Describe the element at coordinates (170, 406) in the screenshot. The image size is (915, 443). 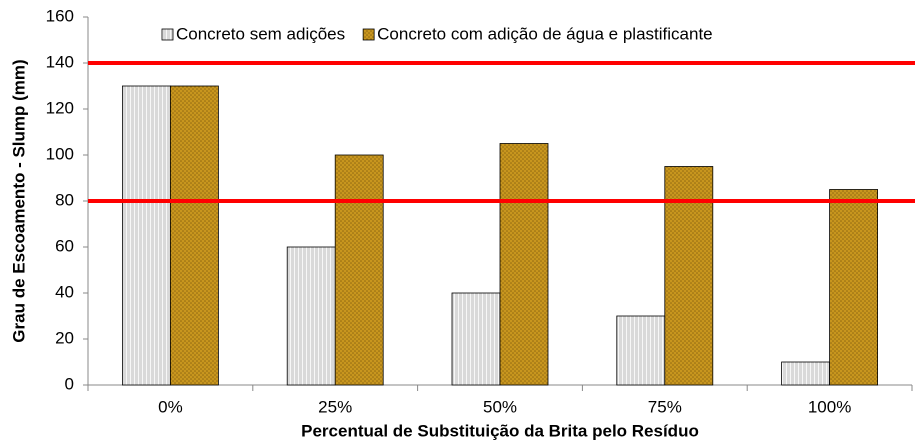
I see `x-tick-label: 0%` at that location.